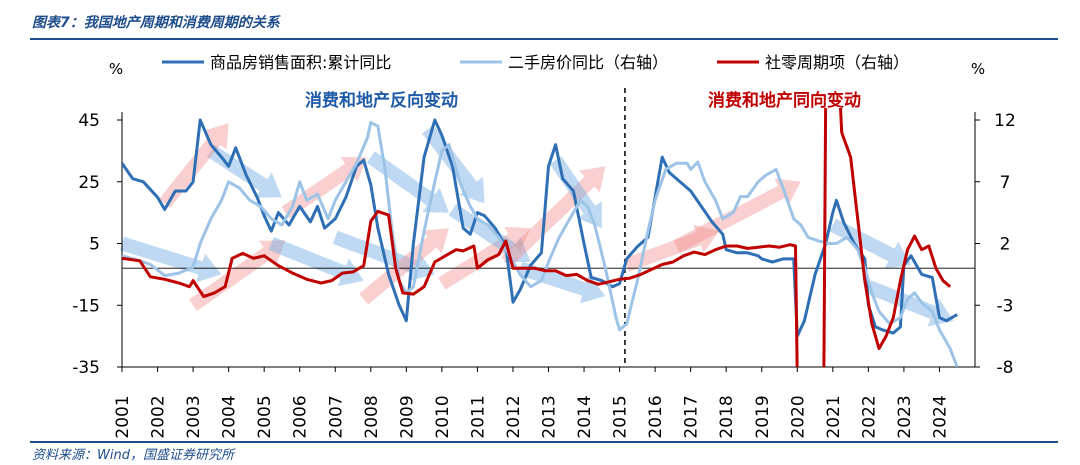 Image resolution: width=1080 pixels, height=465 pixels. Describe the element at coordinates (585, 416) in the screenshot. I see `x-tick-label: 2014` at that location.